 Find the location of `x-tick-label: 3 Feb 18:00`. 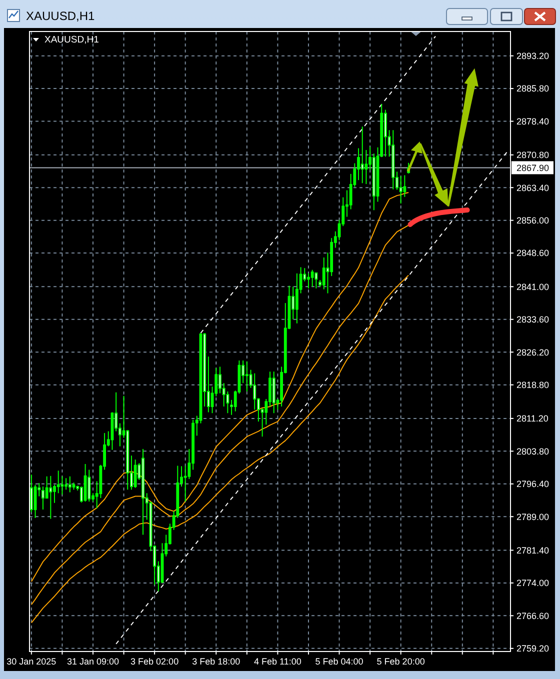

x-tick-label: 3 Feb 18:00 is located at coordinates (216, 661).